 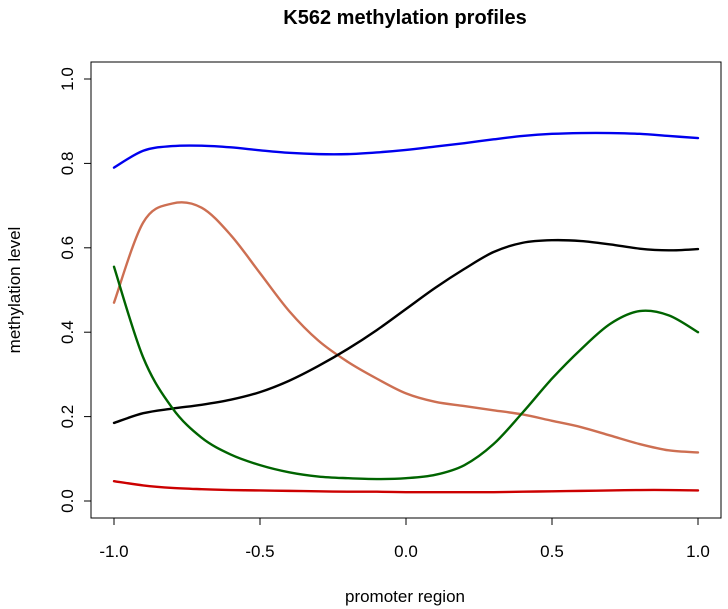 I want to click on y-axis-label: methylation level, so click(x=14, y=290).